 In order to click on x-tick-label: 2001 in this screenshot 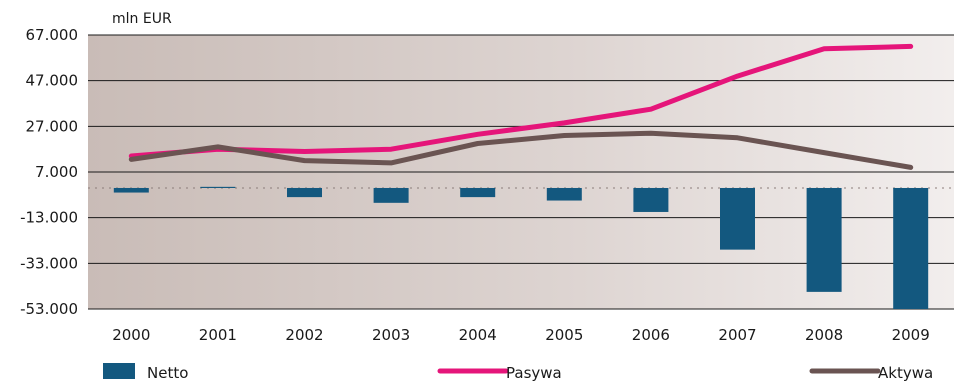, I will do `click(218, 335)`.